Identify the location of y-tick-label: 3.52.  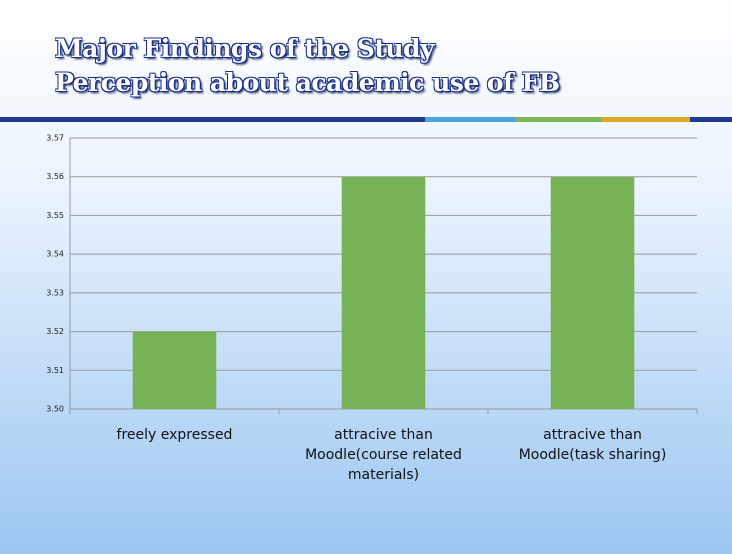
(55, 331).